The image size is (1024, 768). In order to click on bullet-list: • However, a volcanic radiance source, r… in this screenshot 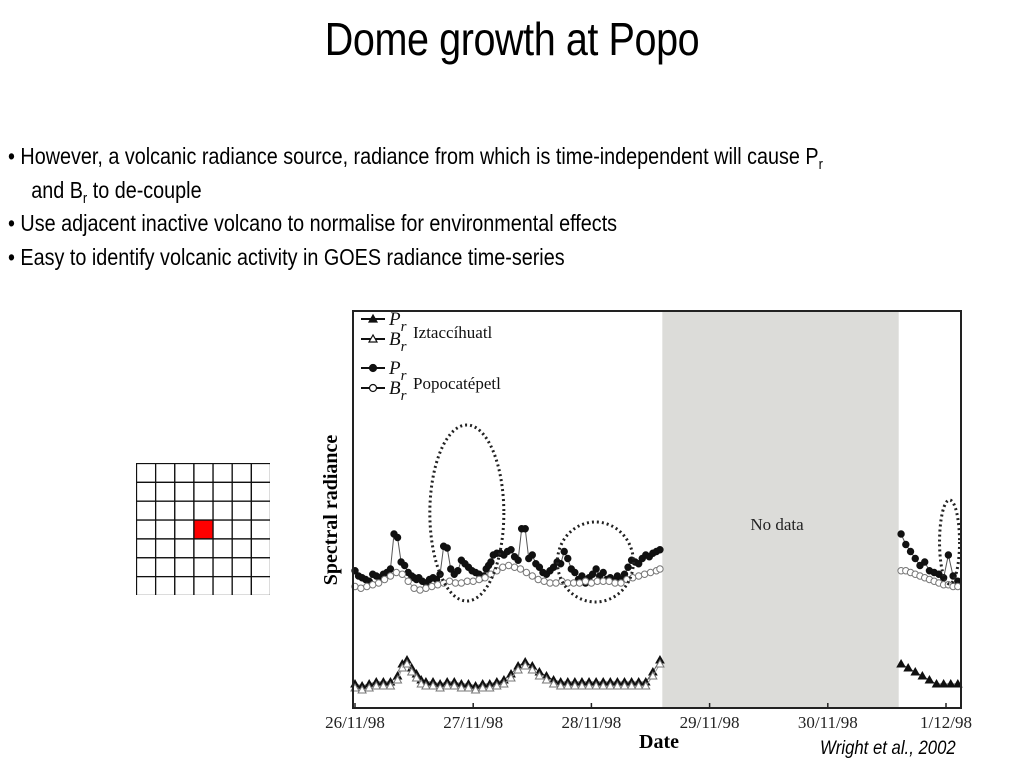, I will do `click(442, 207)`.